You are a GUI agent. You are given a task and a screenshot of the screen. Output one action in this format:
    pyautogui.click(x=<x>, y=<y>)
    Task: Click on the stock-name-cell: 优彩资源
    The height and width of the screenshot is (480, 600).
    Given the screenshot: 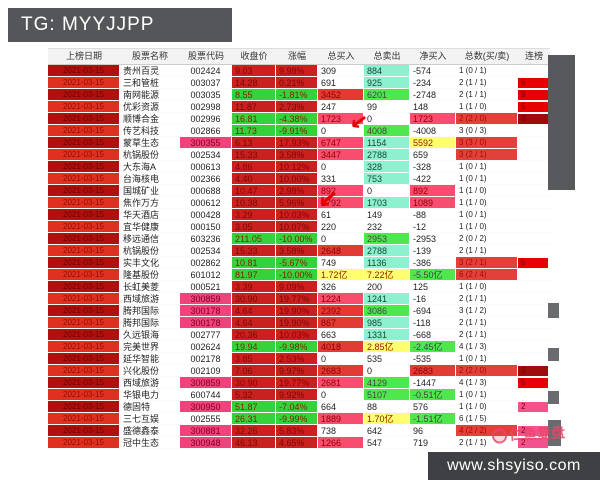 What is the action you would take?
    pyautogui.click(x=150, y=107)
    